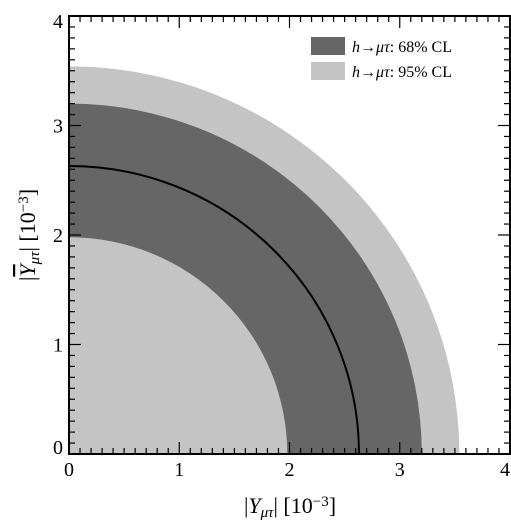 This screenshot has width=511, height=525. What do you see at coordinates (29, 235) in the screenshot?
I see `y-axis-label: |Yμτ| [10−3]` at bounding box center [29, 235].